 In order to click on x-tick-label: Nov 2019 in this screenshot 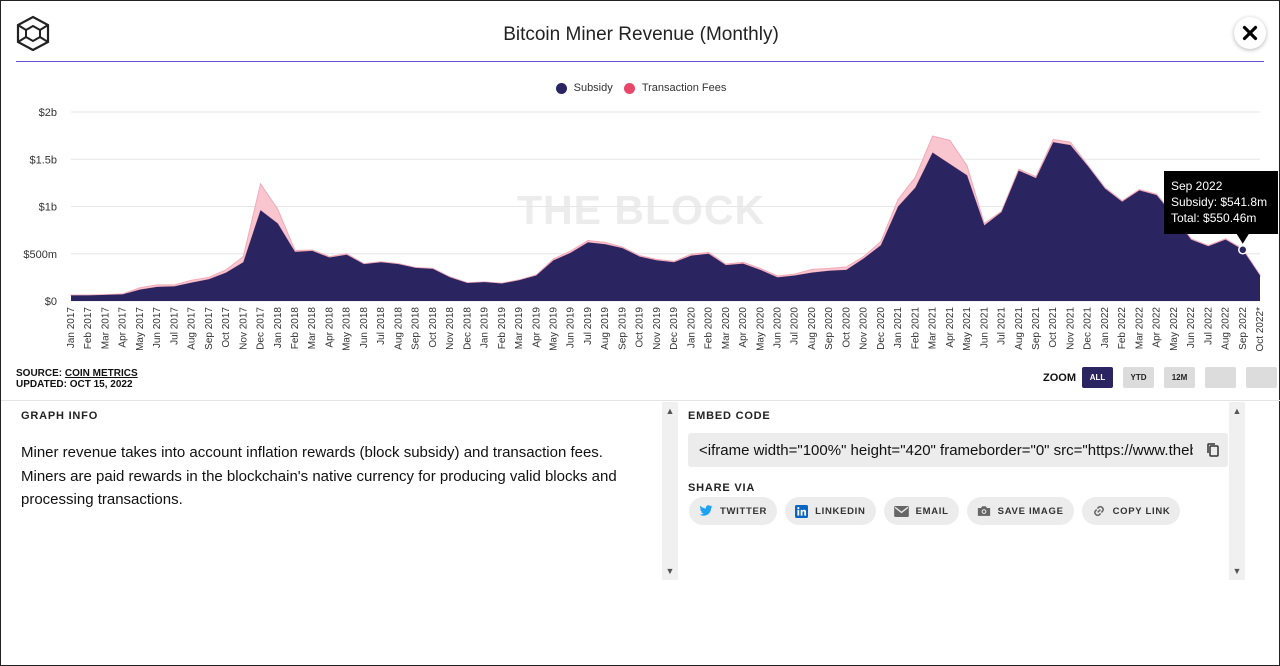, I will do `click(657, 328)`.